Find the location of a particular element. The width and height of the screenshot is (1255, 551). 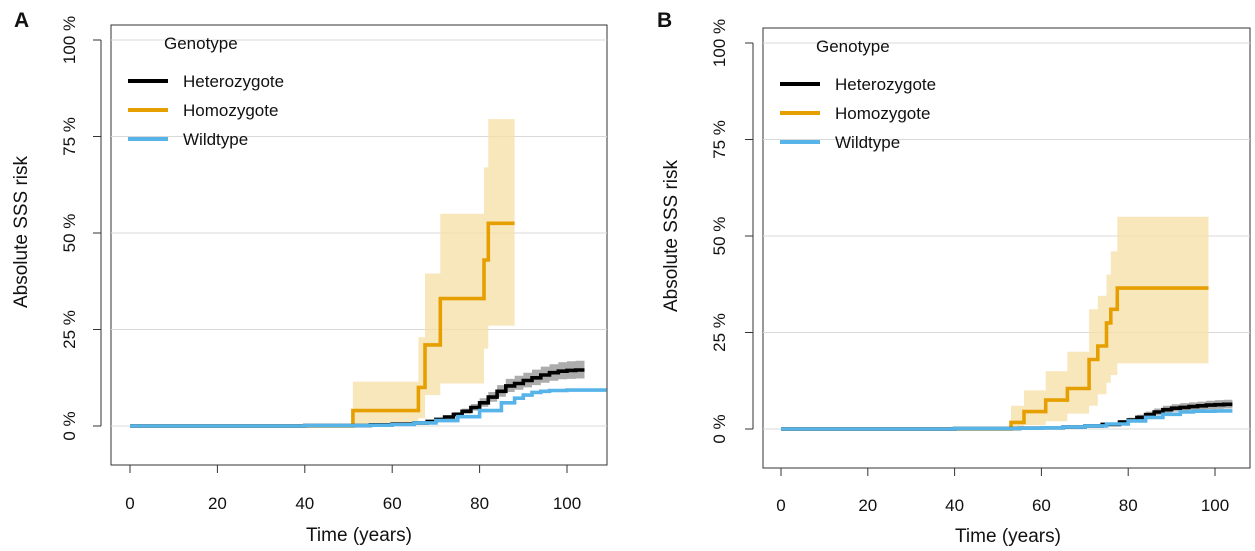

panel-a-legend: Genotype Heterozygote Homozygote Wildtype is located at coordinates (206, 91).